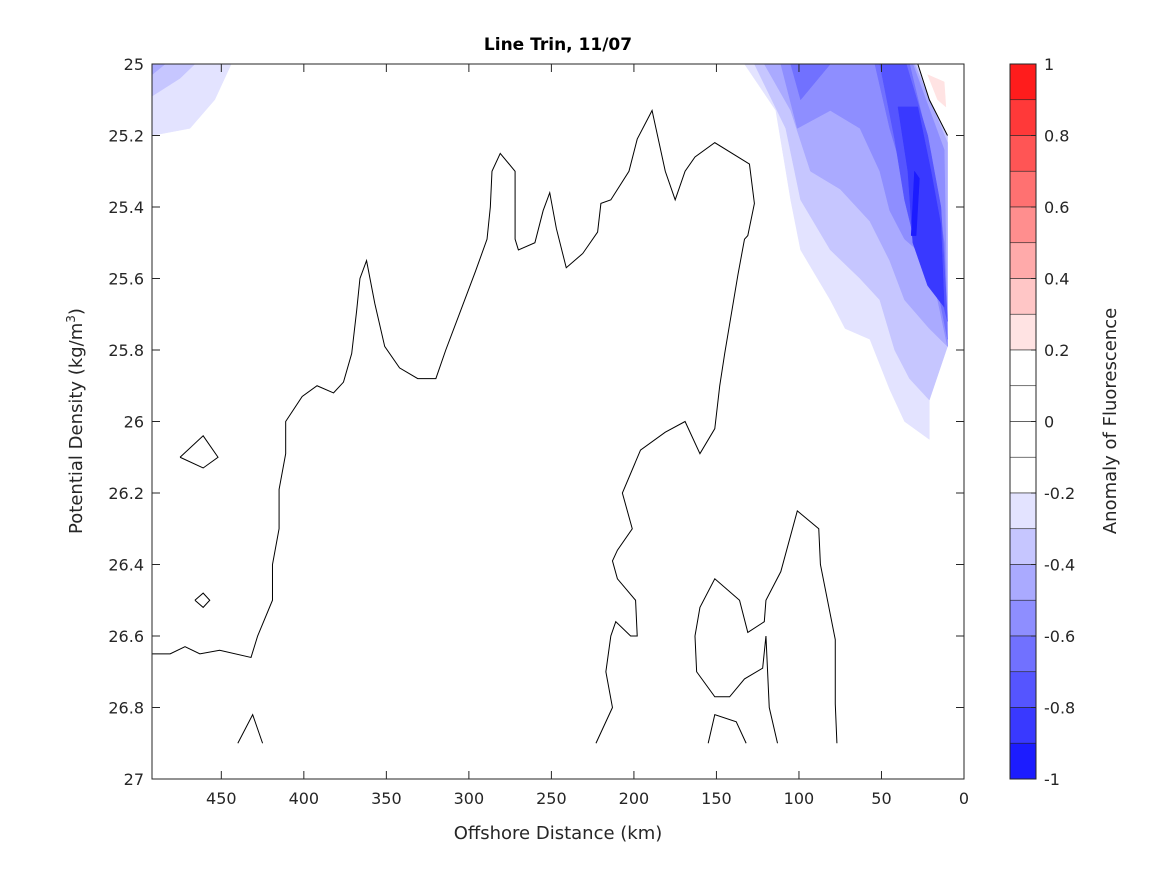  What do you see at coordinates (716, 798) in the screenshot?
I see `x-tick-label: 150` at bounding box center [716, 798].